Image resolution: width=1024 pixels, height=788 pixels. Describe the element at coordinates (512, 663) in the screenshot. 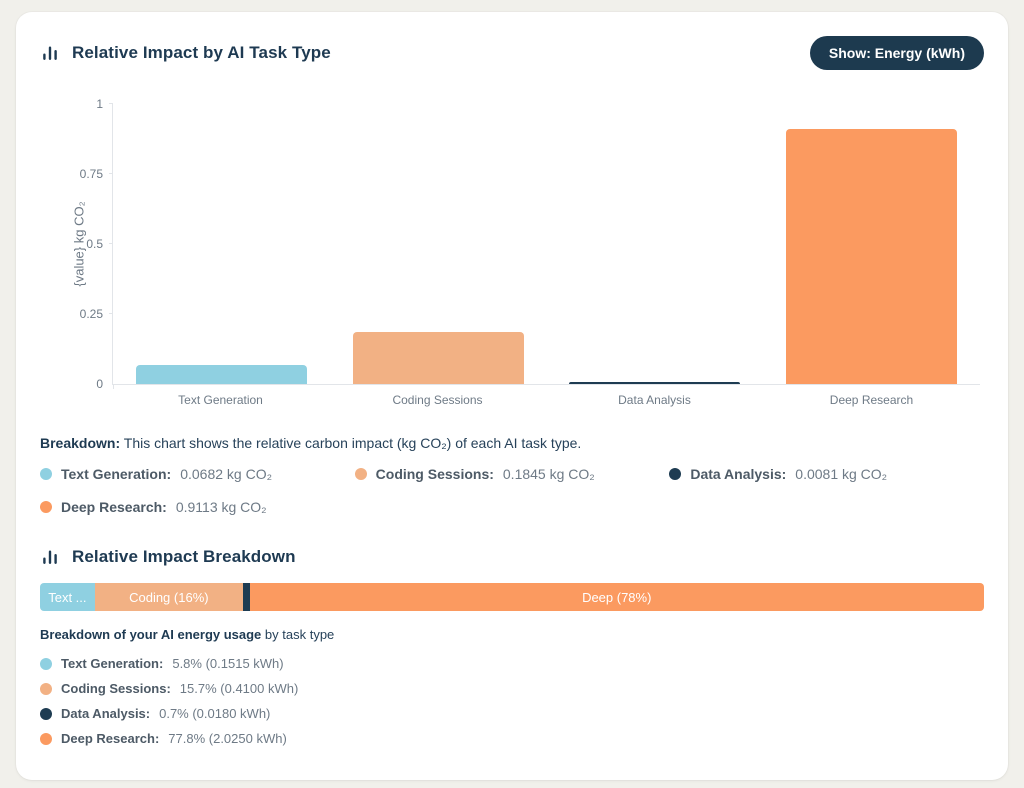

I see `list-item: Text Generation: 5.8% (0.1515 kWh)` at that location.